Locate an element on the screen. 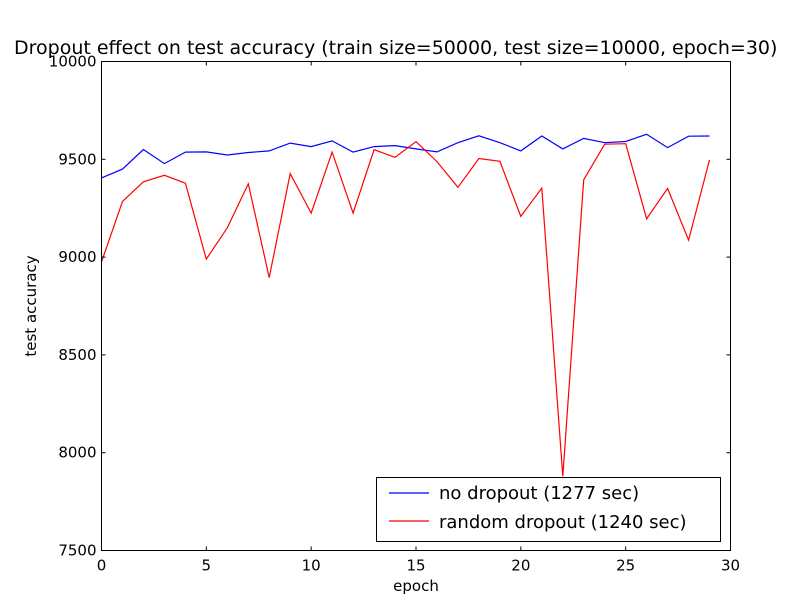  y-tick-label: 10000 is located at coordinates (73, 62).